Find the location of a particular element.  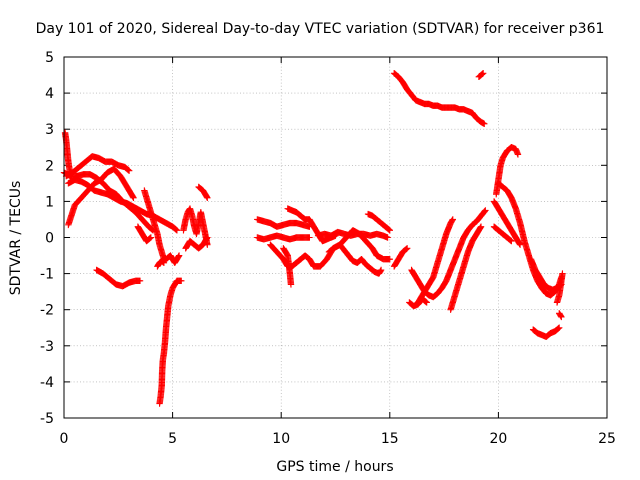

y-tick-label: 5 is located at coordinates (49, 58).